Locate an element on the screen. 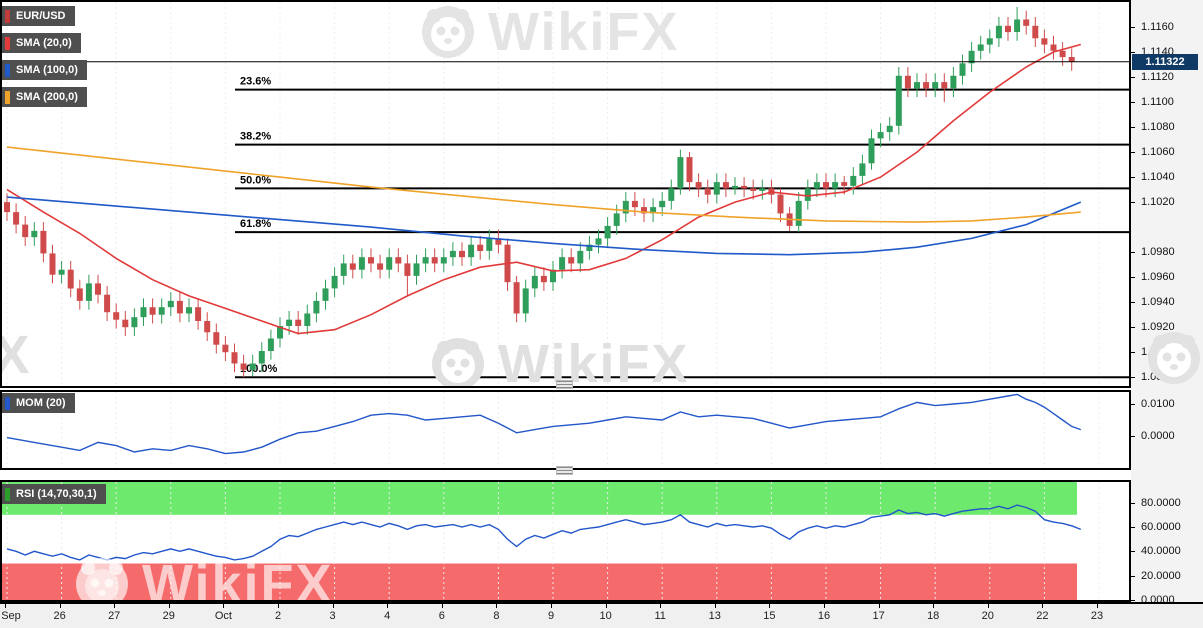 Image resolution: width=1203 pixels, height=628 pixels. fib-level-label: 61.8% is located at coordinates (255, 224).